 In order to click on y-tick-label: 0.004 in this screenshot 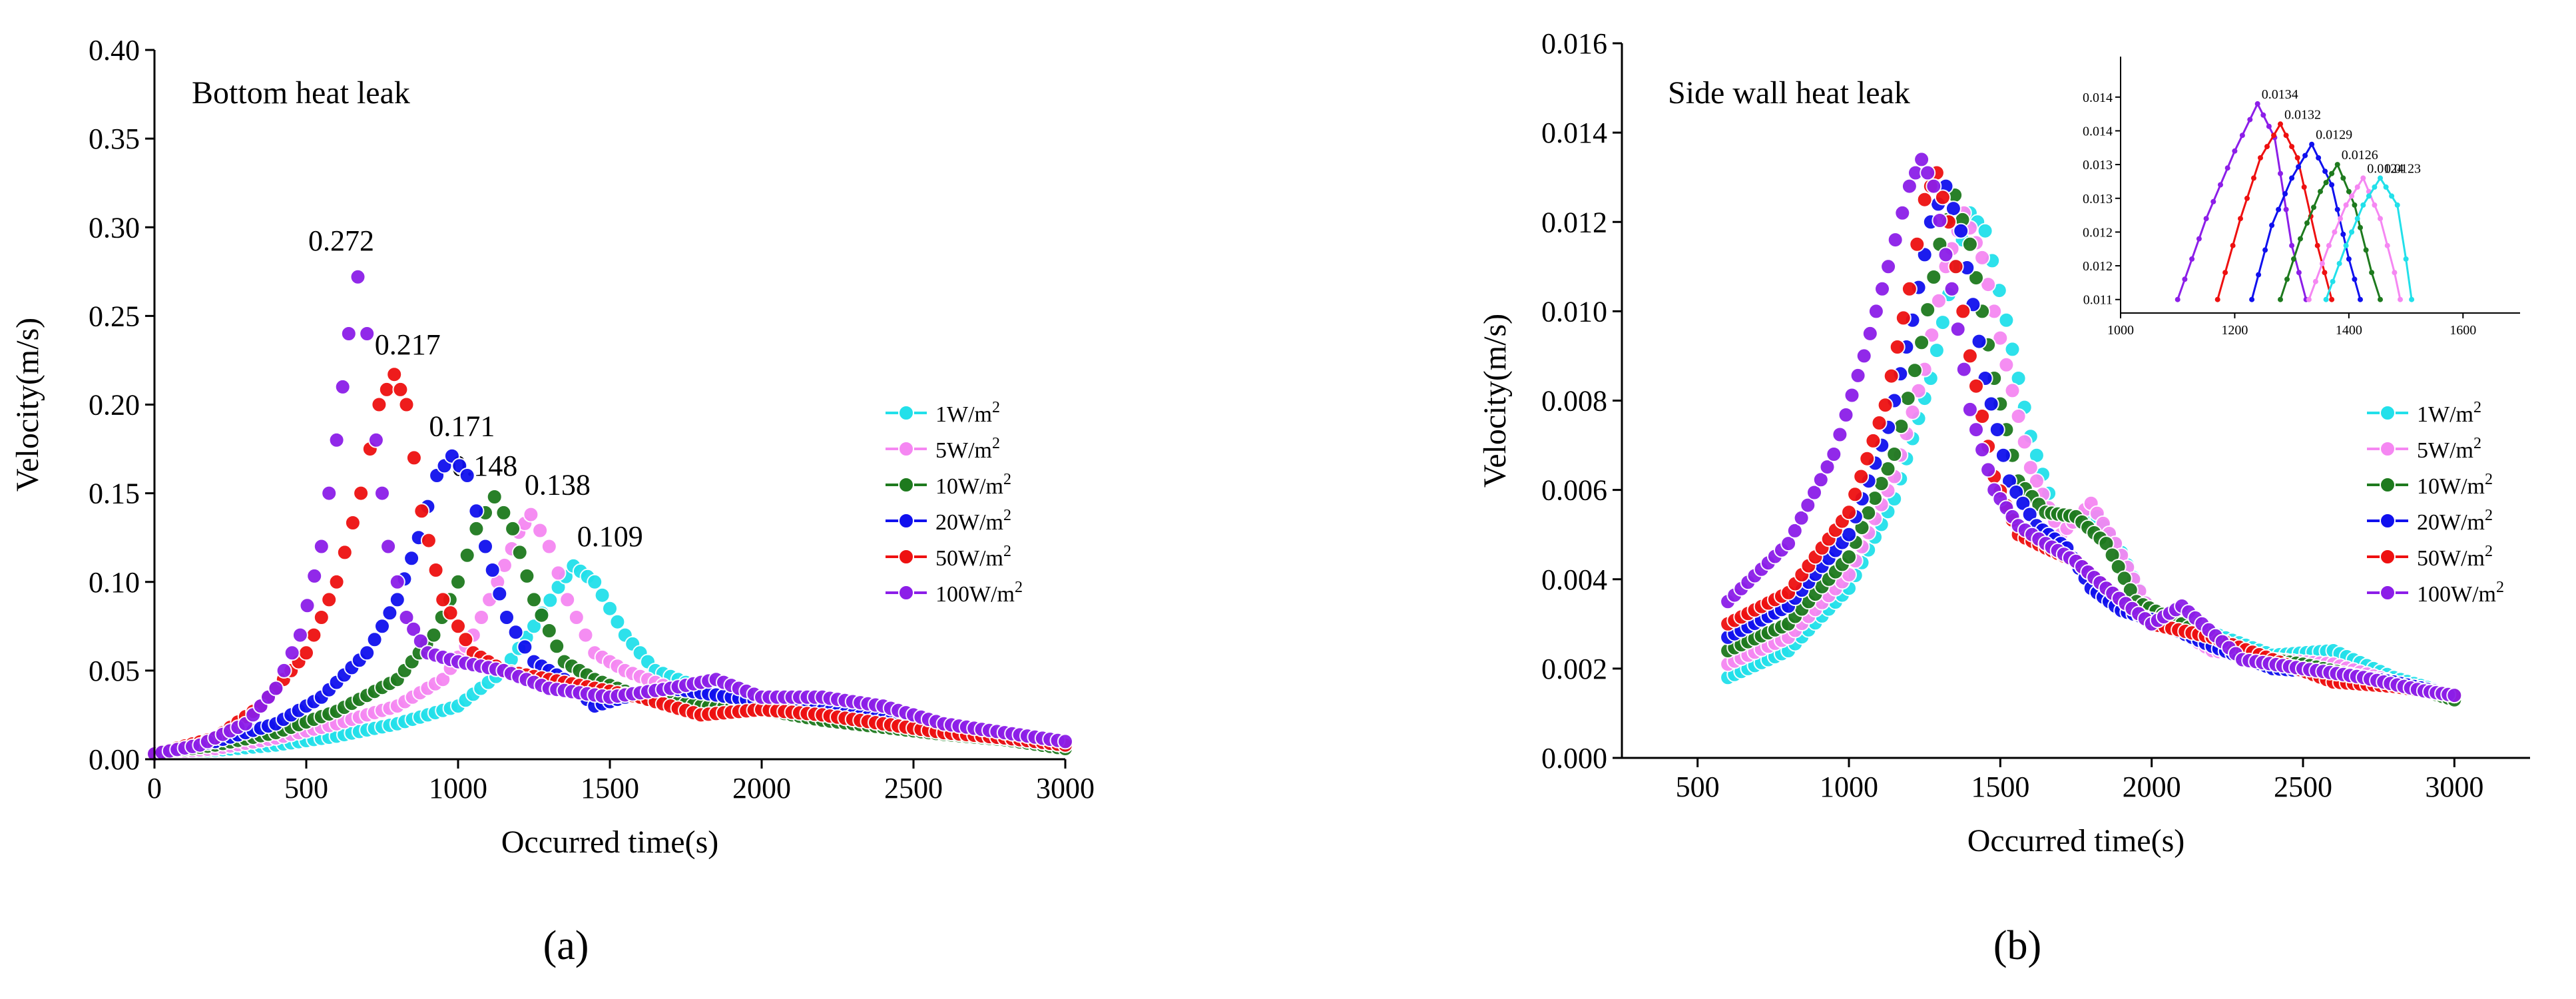, I will do `click(1574, 579)`.